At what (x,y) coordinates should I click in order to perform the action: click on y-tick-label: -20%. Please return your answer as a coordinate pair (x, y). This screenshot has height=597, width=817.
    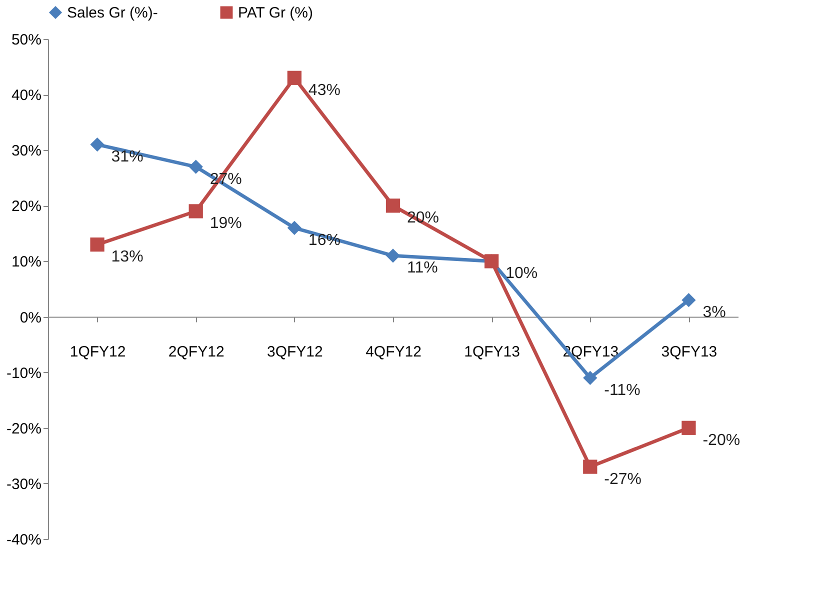
    Looking at the image, I should click on (24, 429).